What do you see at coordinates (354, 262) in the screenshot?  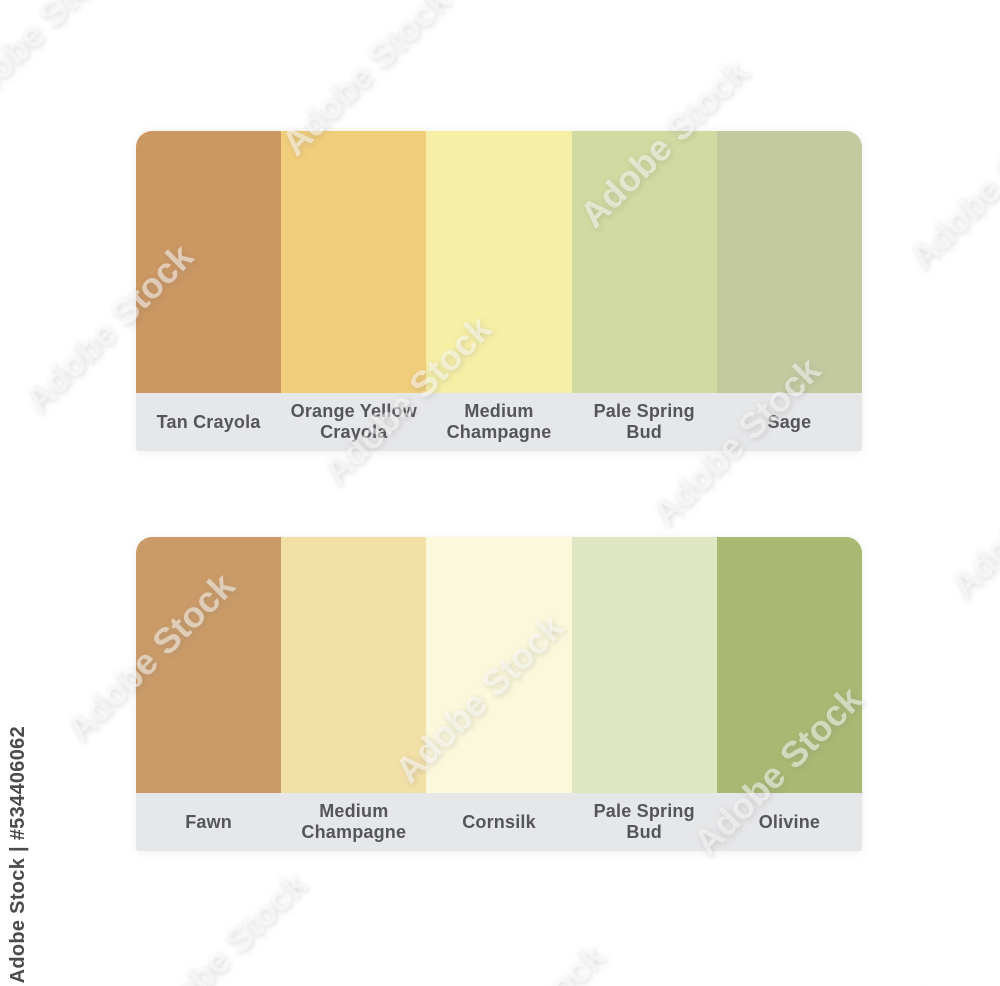 I see `swatch-orange-yellow-crayola` at bounding box center [354, 262].